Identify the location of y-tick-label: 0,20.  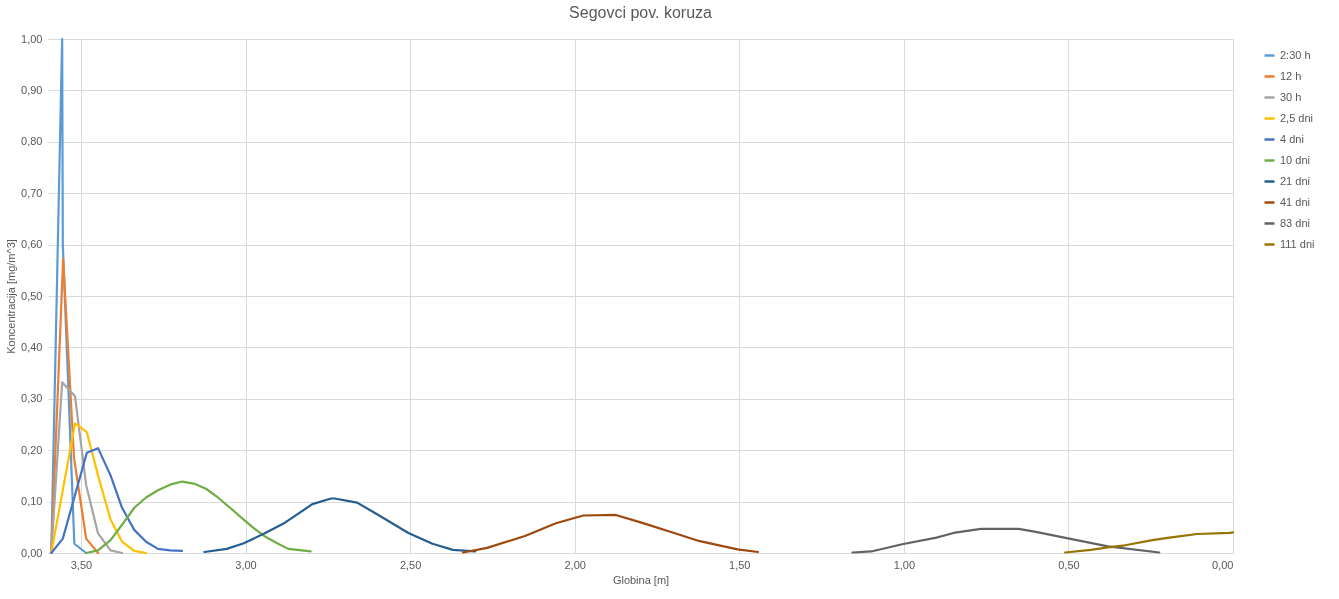
(32, 449).